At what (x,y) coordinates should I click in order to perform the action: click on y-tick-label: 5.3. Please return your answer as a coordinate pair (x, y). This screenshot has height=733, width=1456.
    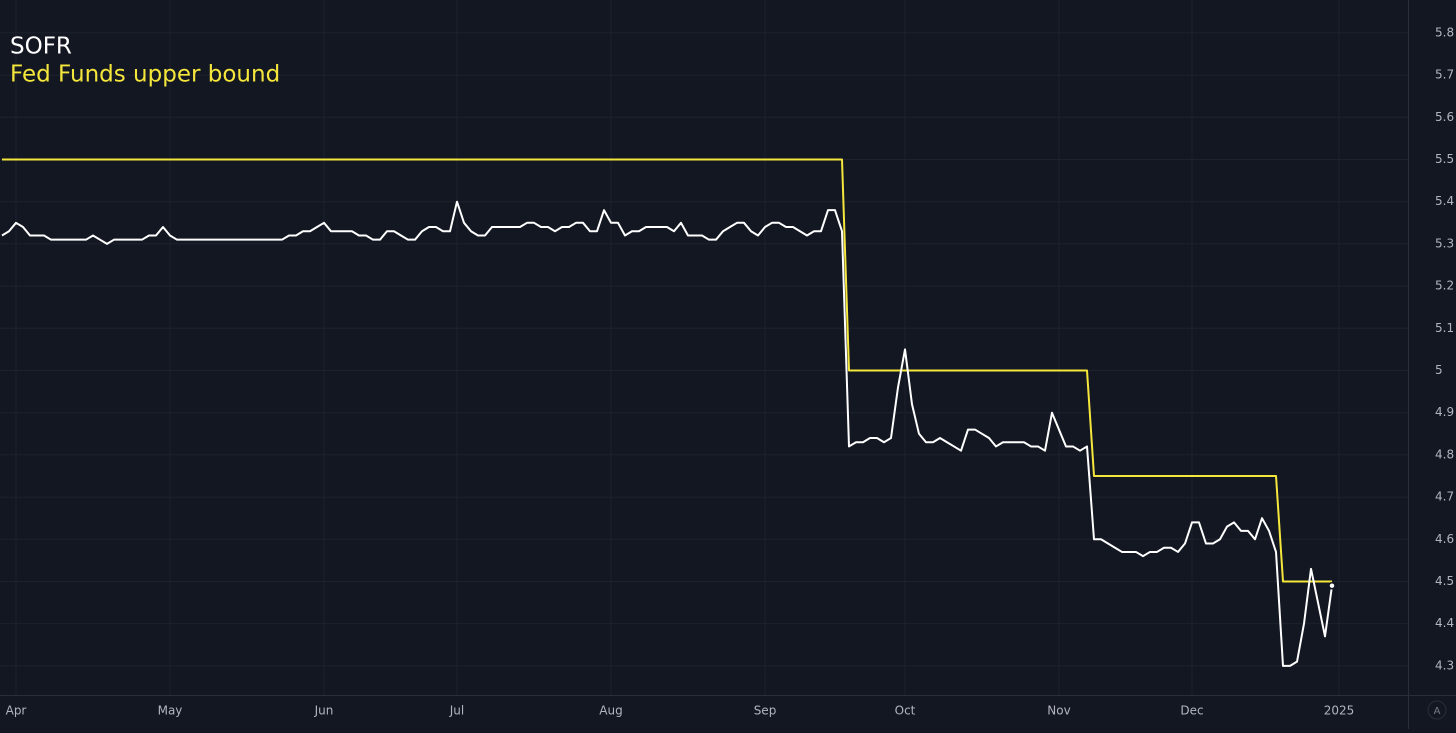
    Looking at the image, I should click on (1444, 243).